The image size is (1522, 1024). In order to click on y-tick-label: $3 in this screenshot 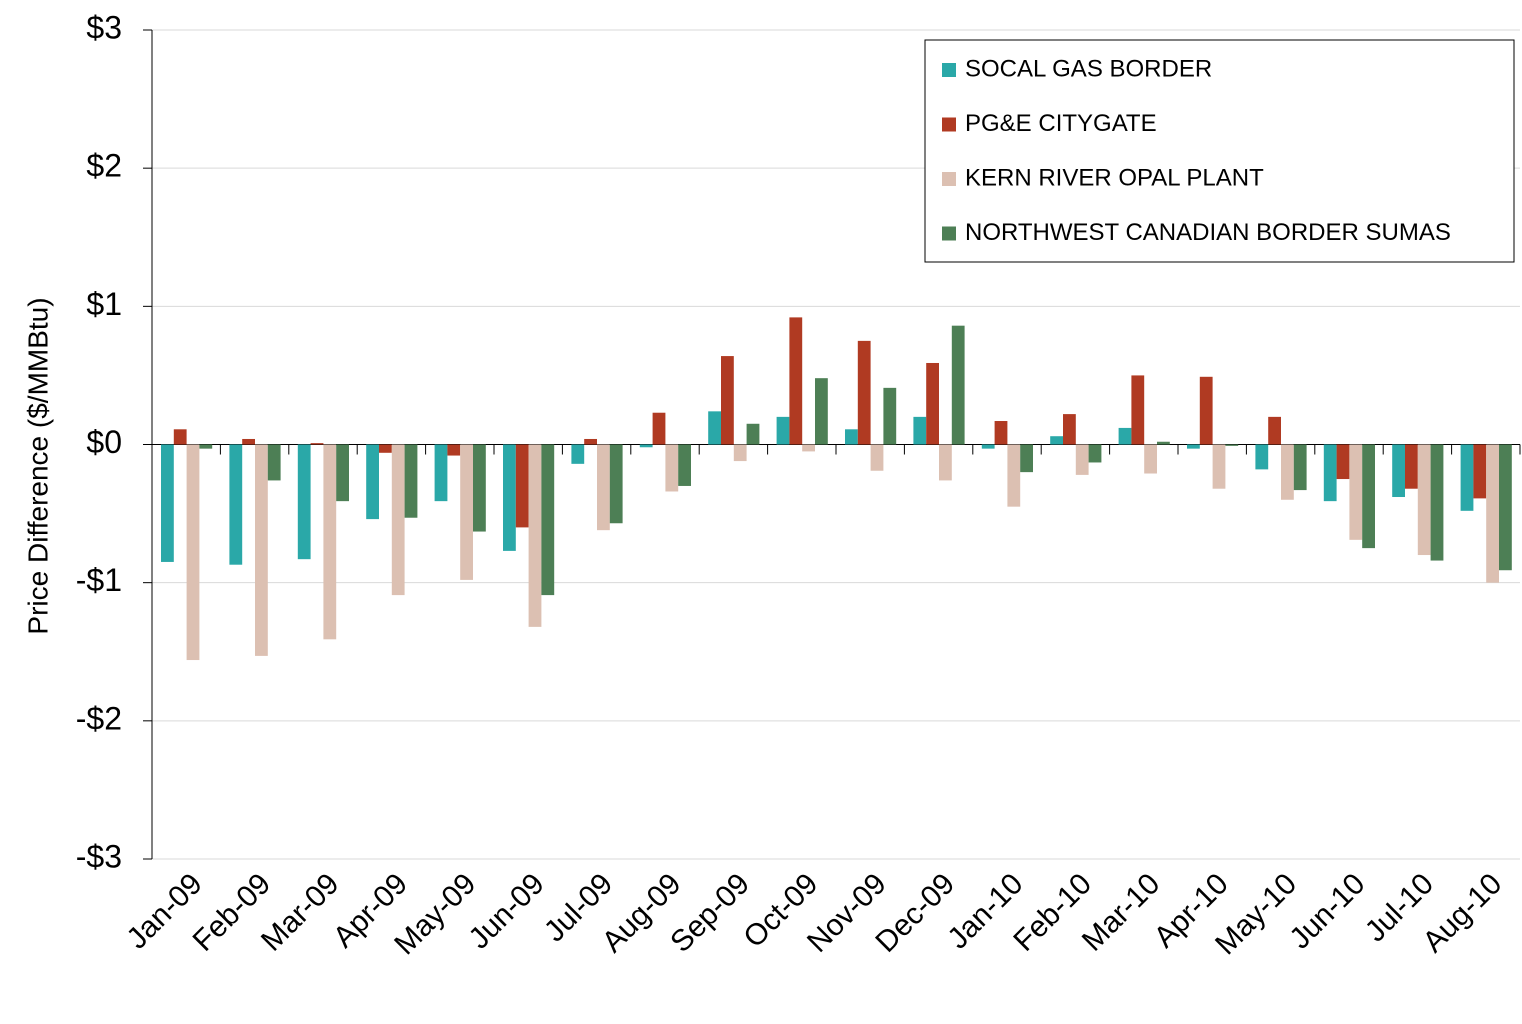, I will do `click(104, 27)`.